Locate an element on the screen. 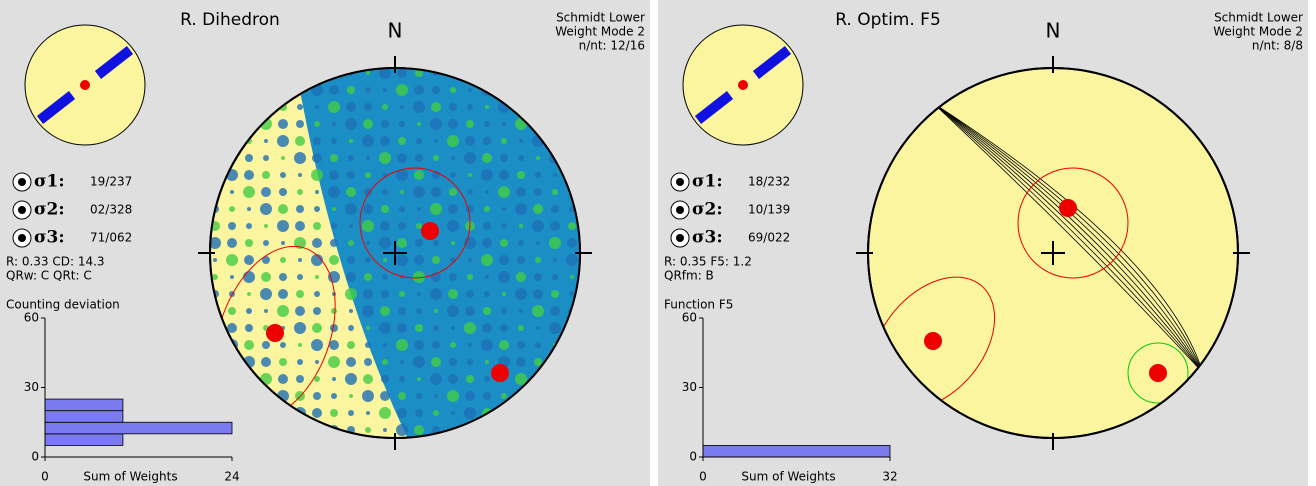 This screenshot has height=486, width=1316. x-axis-label: Sum of Weights is located at coordinates (788, 477).